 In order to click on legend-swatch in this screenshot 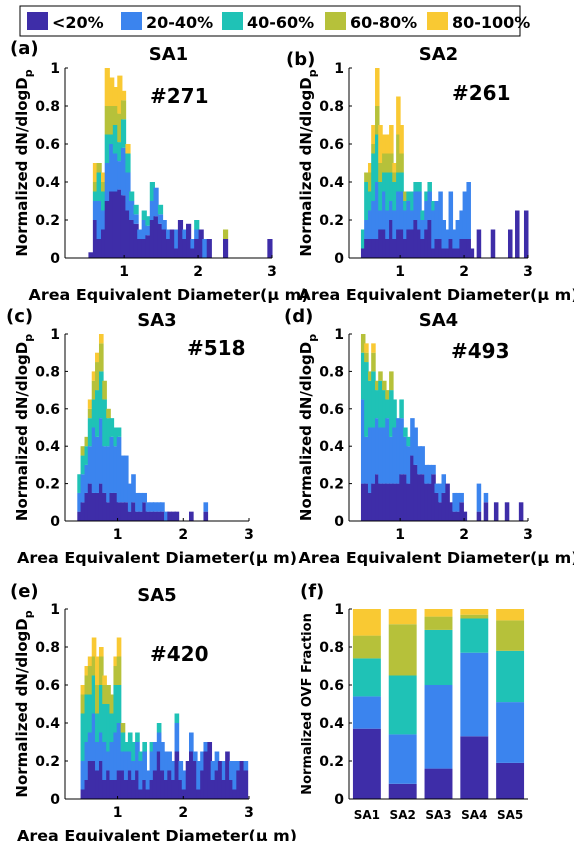, I will do `click(232, 21)`.